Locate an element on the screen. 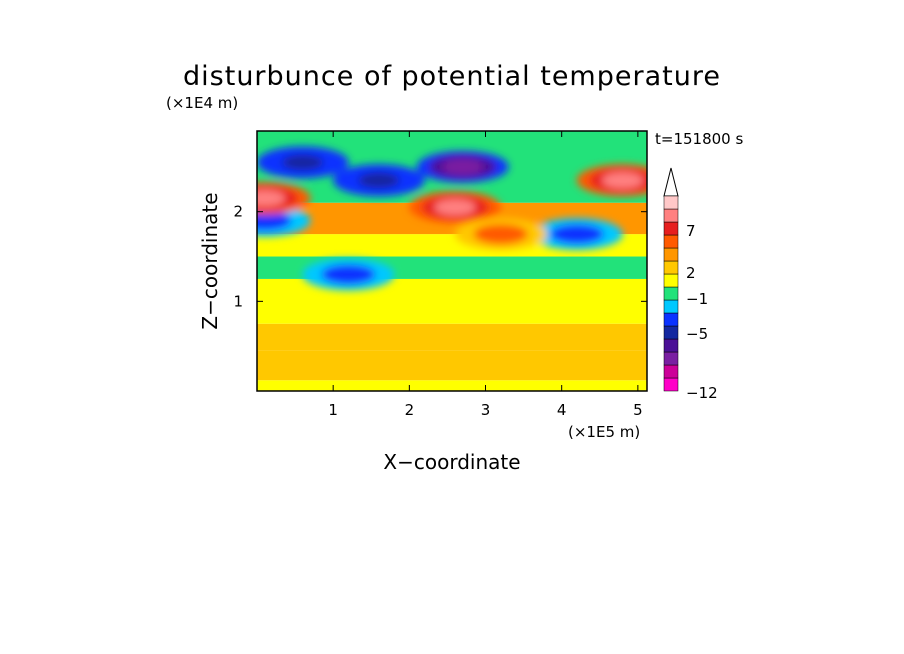  x-tick-label: 2 is located at coordinates (410, 410).